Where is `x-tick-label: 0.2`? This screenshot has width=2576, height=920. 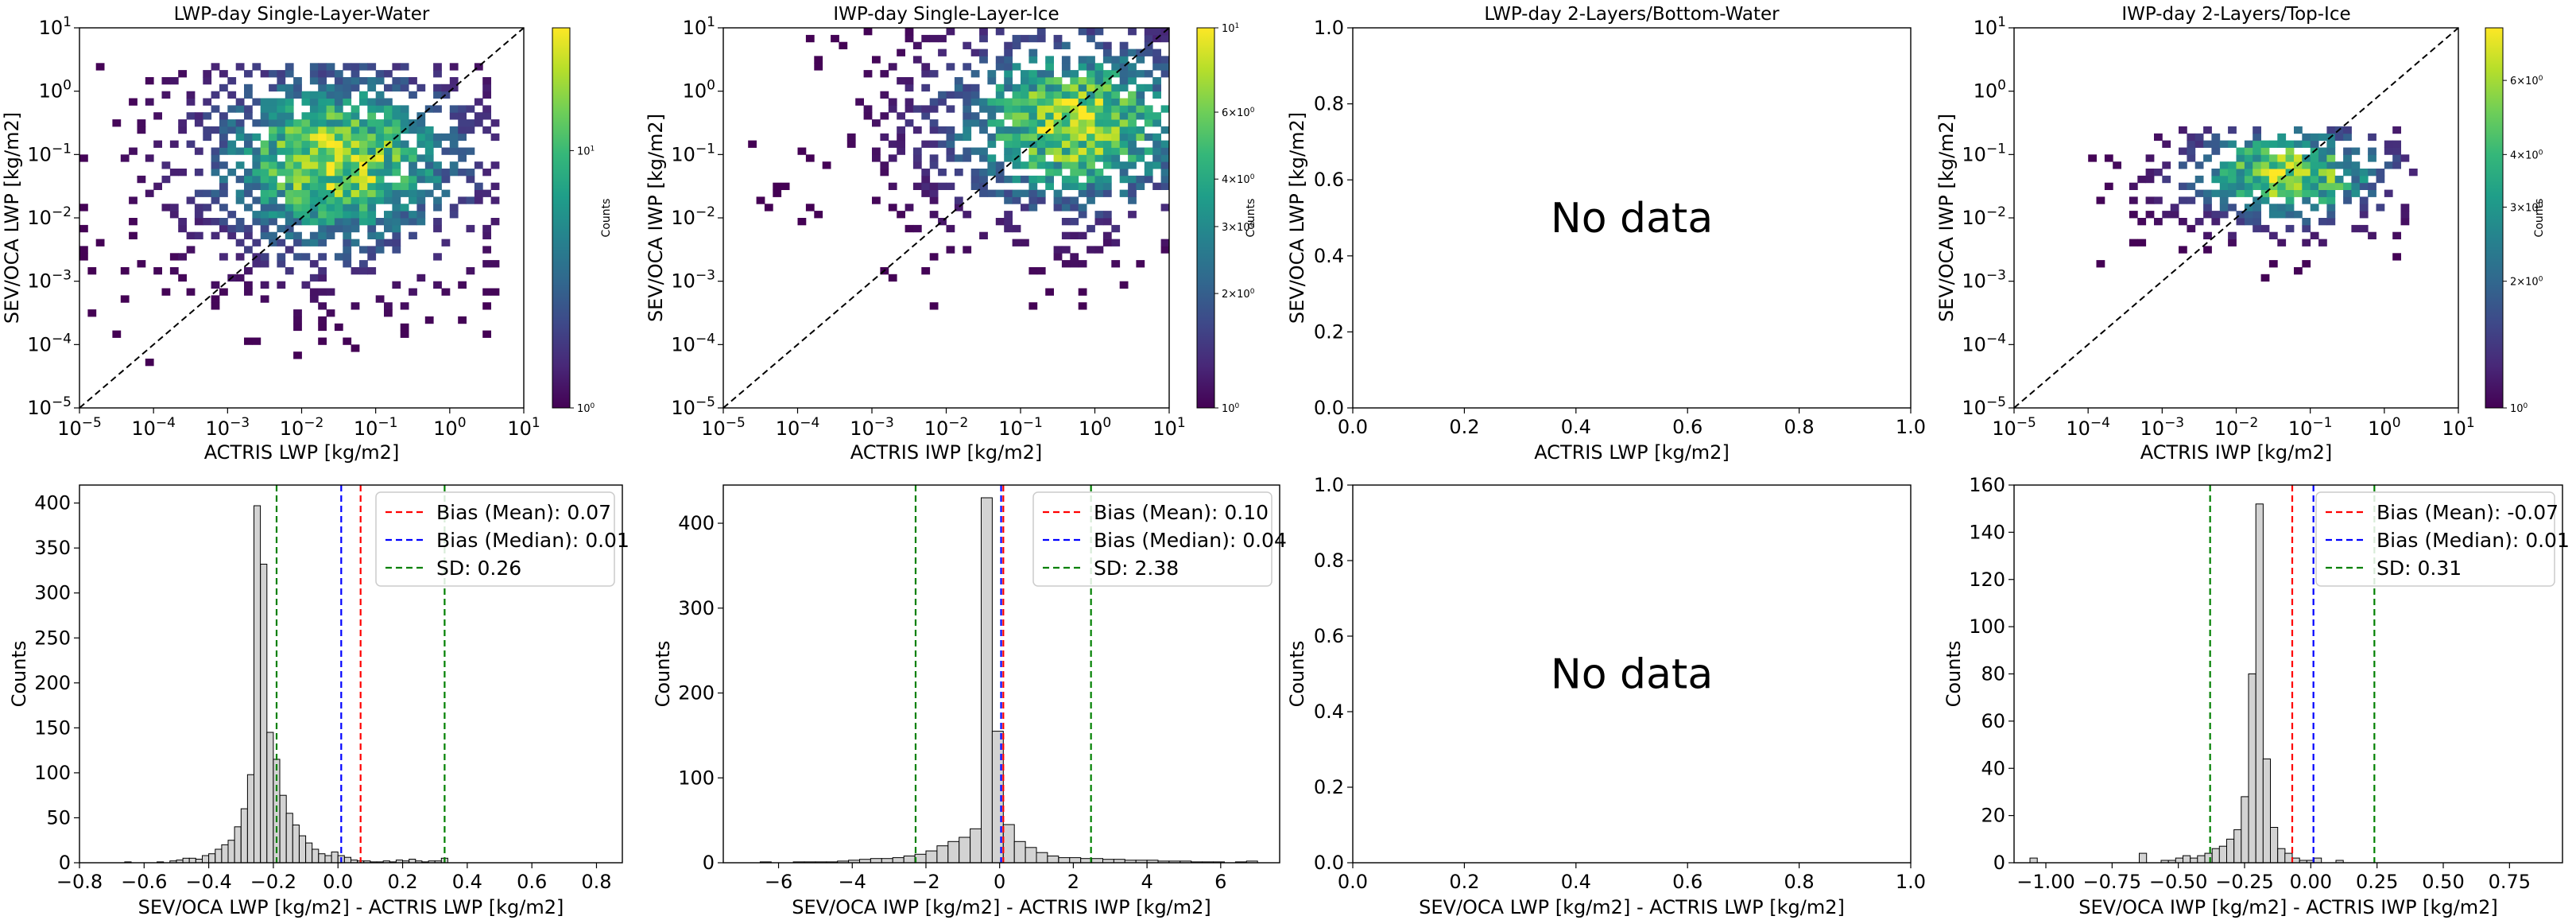 x-tick-label: 0.2 is located at coordinates (1464, 882).